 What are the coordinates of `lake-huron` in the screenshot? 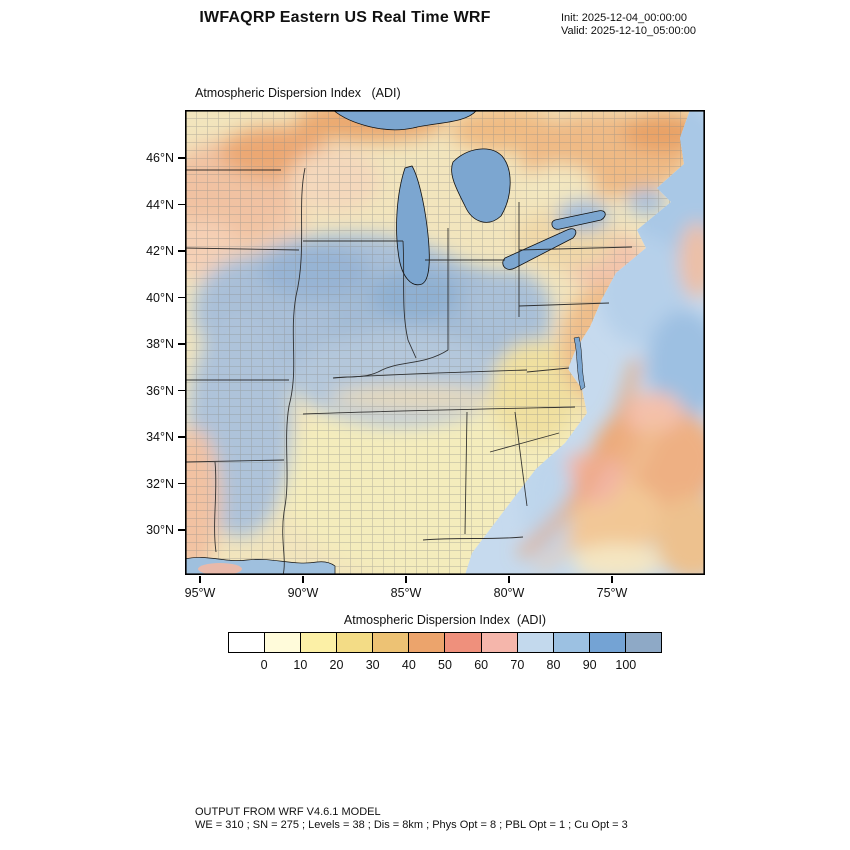 It's located at (481, 185).